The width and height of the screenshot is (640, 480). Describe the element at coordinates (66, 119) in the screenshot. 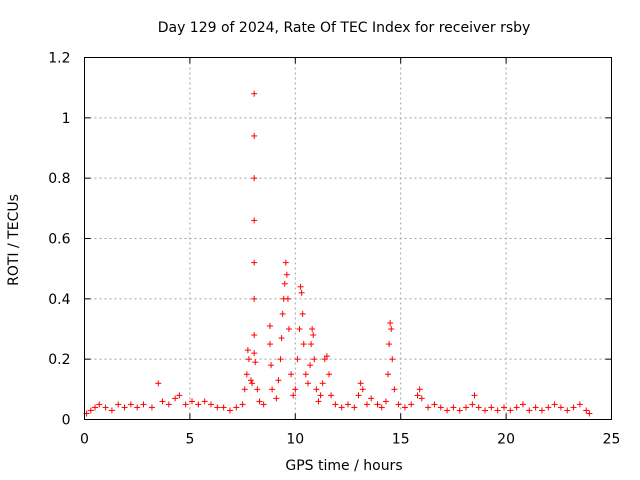

I see `y-tick-label: 1` at that location.